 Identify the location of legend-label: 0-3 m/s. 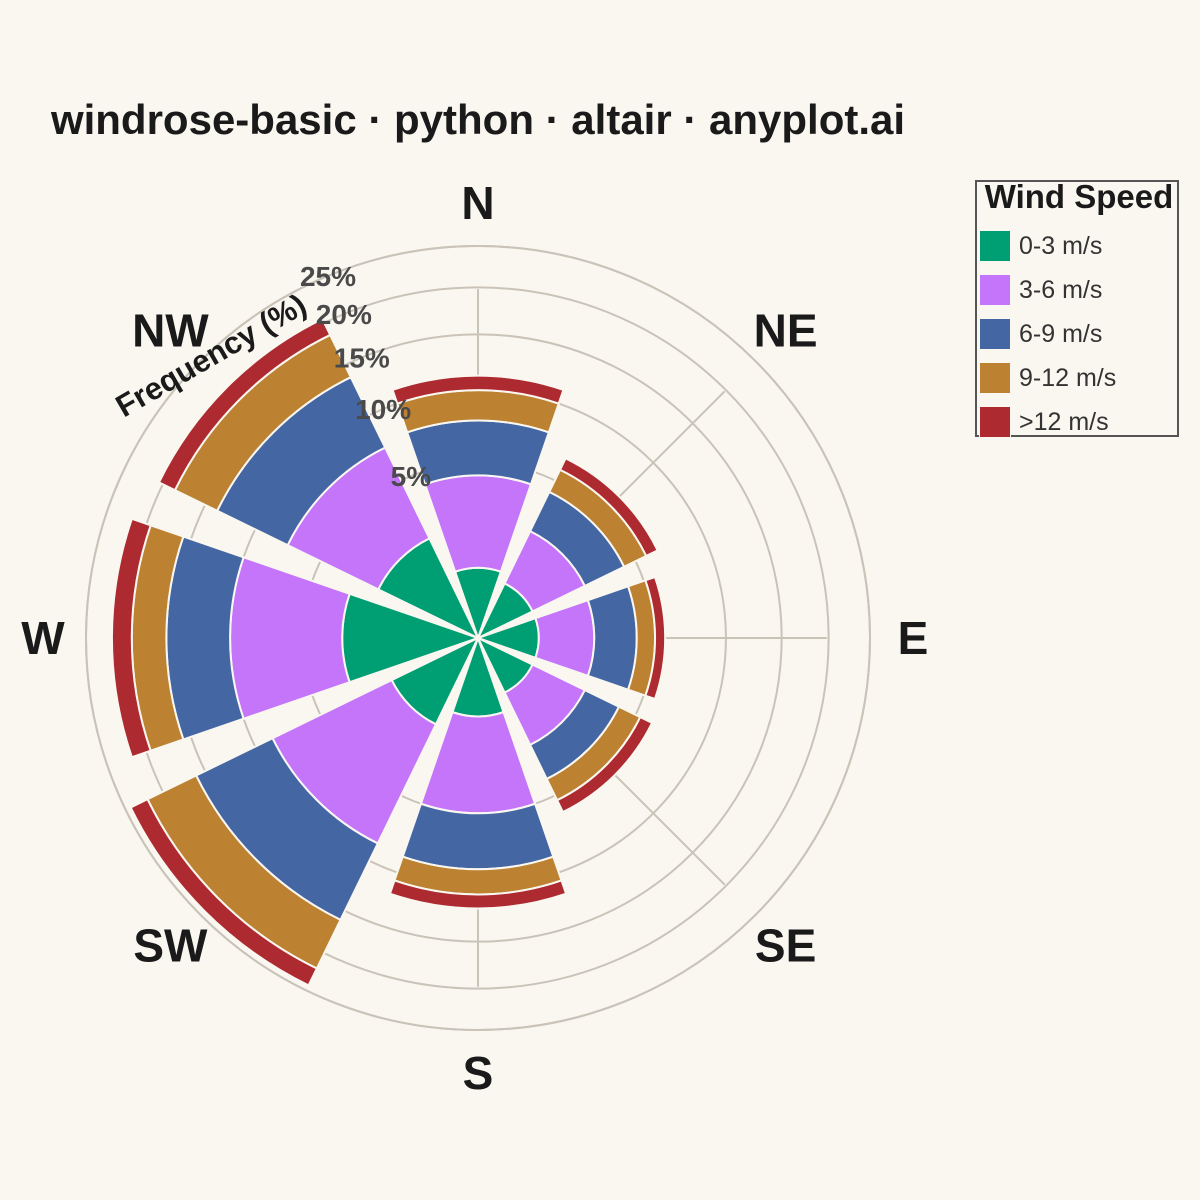
(1061, 246).